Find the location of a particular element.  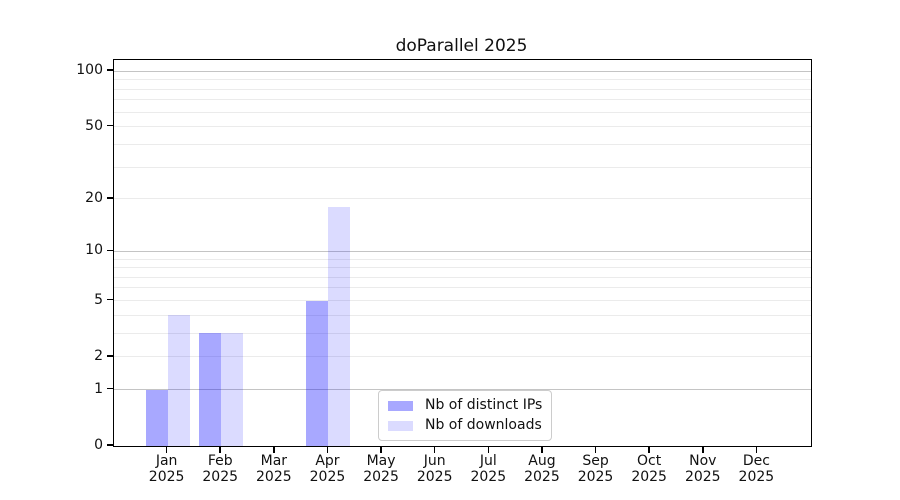

bar-jan-distinct-ips is located at coordinates (156, 417).